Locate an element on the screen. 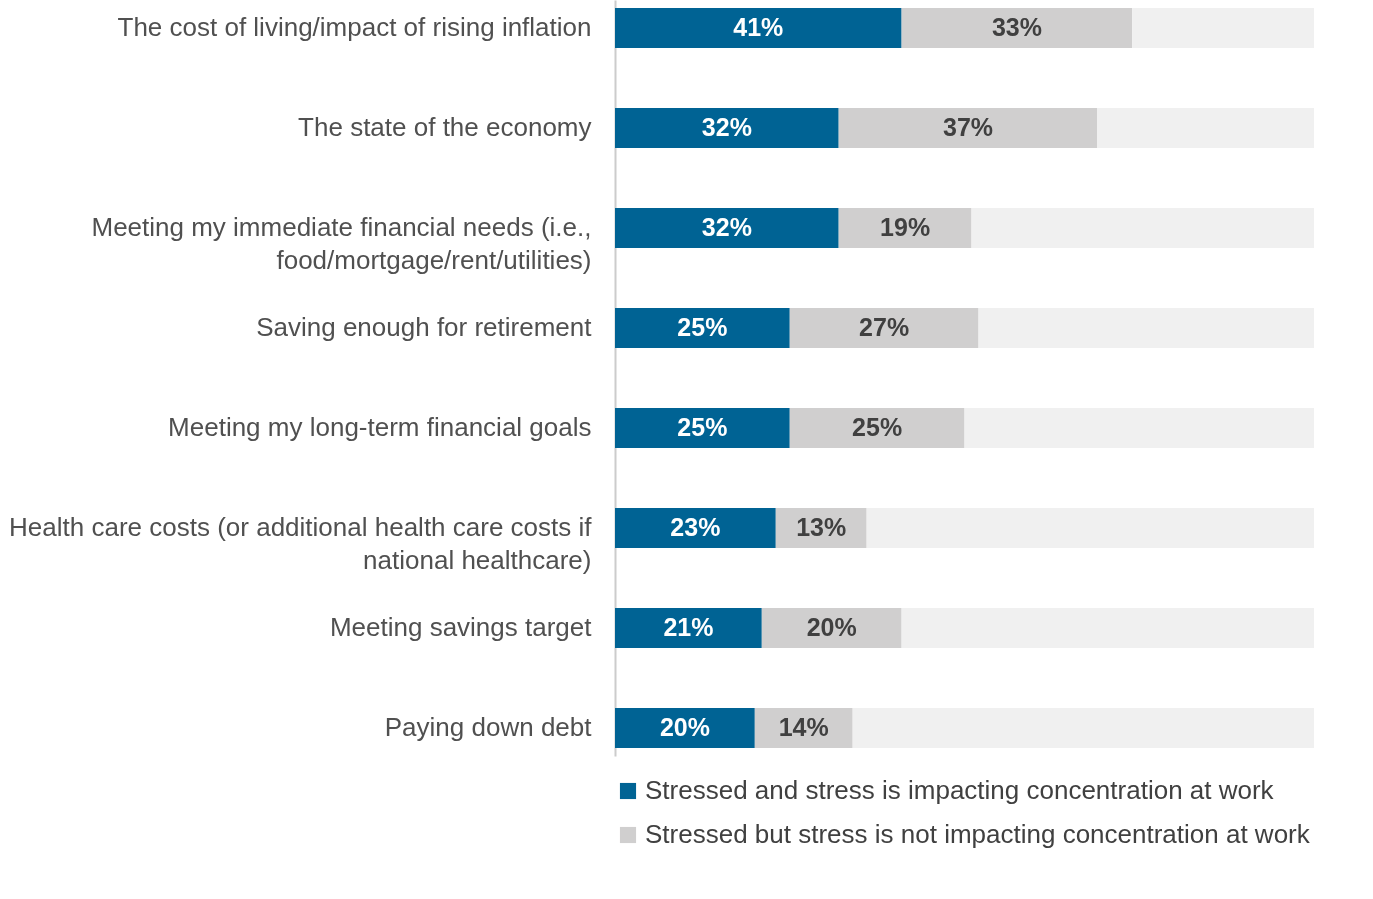 The width and height of the screenshot is (1373, 899). y-tick-label: The state of the economy is located at coordinates (445, 127).